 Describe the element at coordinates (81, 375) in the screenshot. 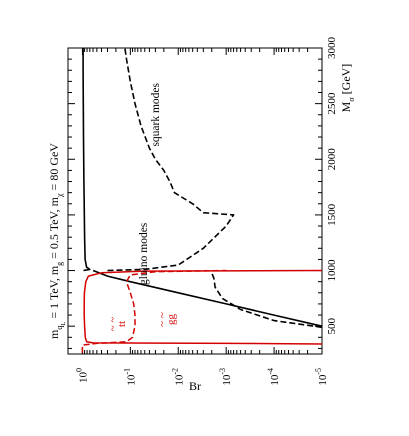

I see `y-tick-label: 100` at that location.